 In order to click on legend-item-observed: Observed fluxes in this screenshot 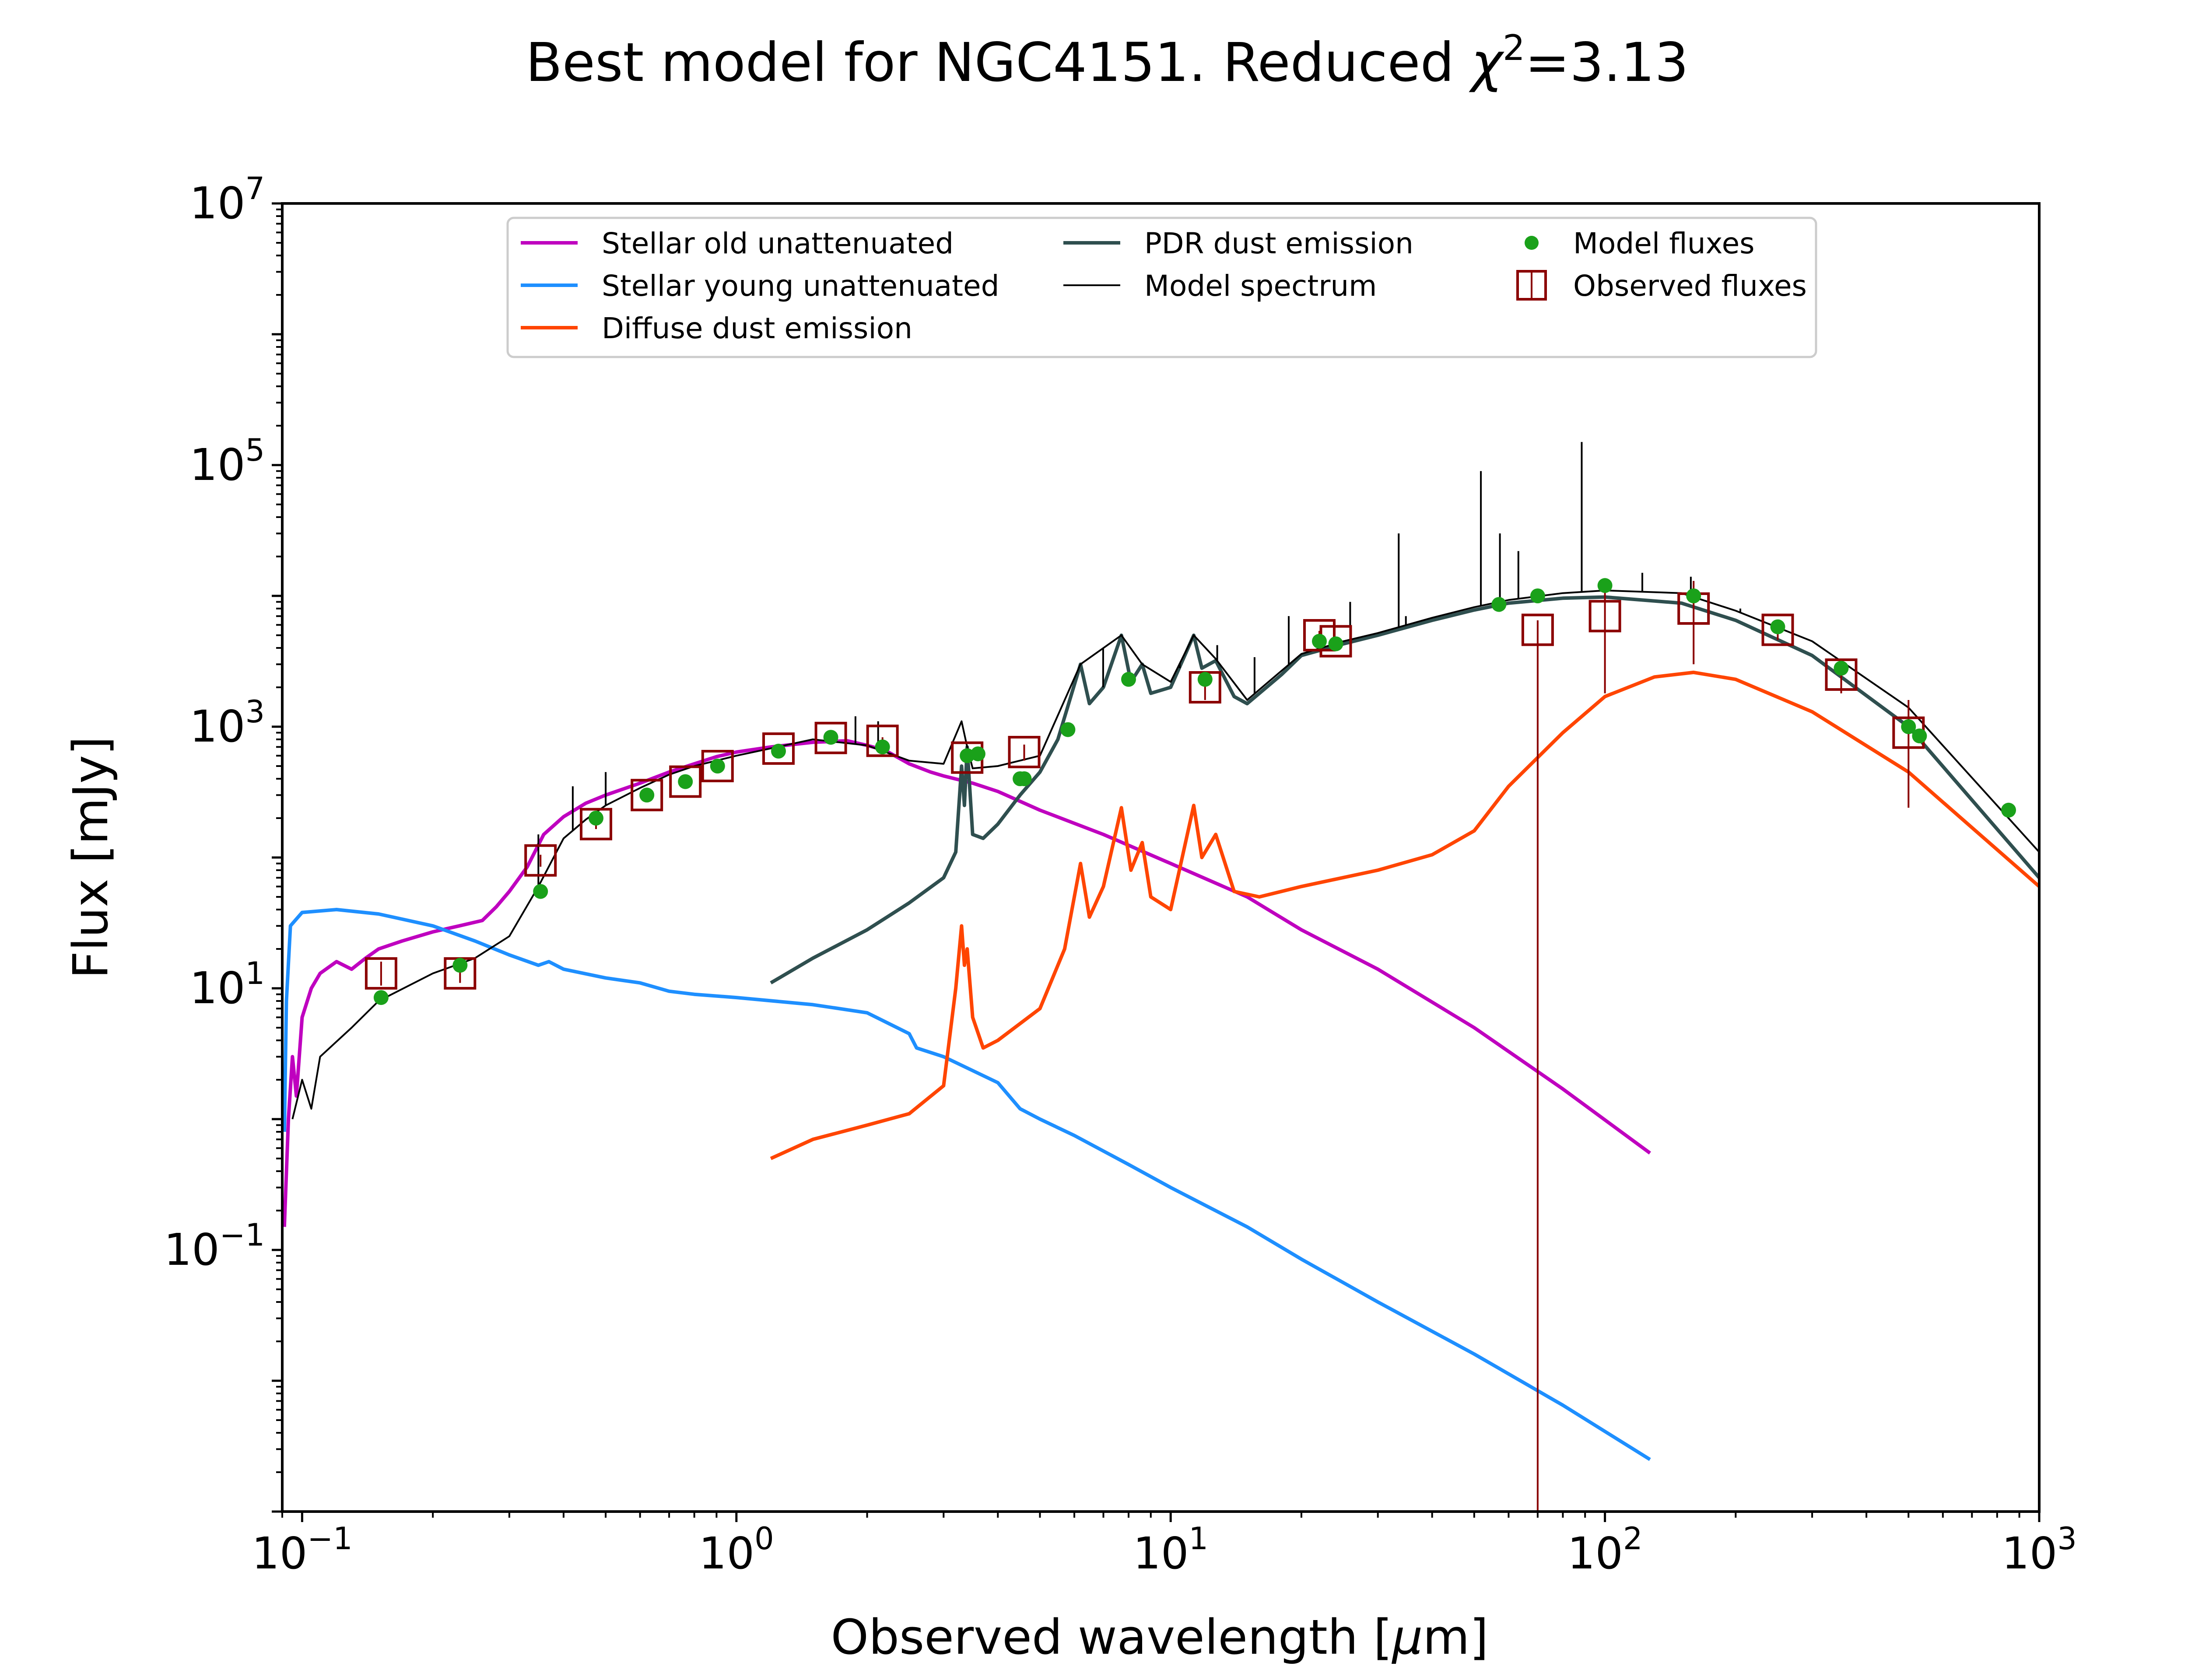, I will do `click(1661, 286)`.